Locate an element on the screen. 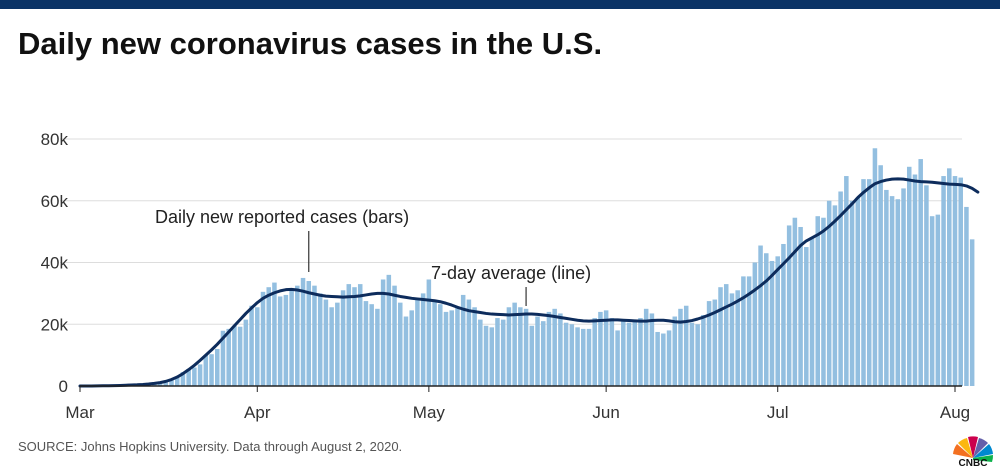 Image resolution: width=1000 pixels, height=473 pixels. y-tick-label: 20k is located at coordinates (55, 324).